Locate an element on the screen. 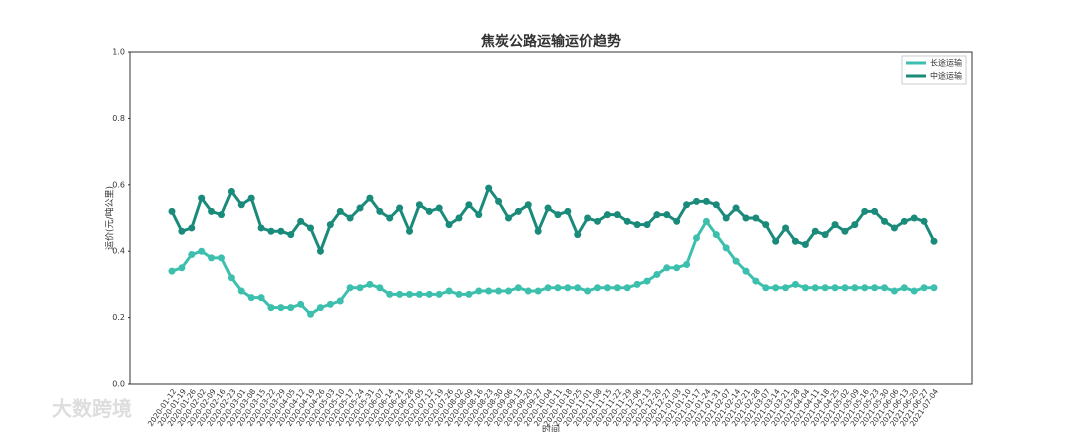 This screenshot has height=436, width=1080. y-tick-label: 0.4 is located at coordinates (118, 251).